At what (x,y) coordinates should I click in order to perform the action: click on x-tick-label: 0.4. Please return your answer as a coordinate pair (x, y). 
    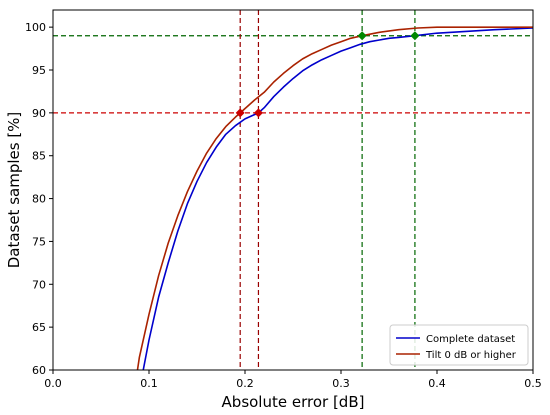
    Looking at the image, I should click on (437, 383).